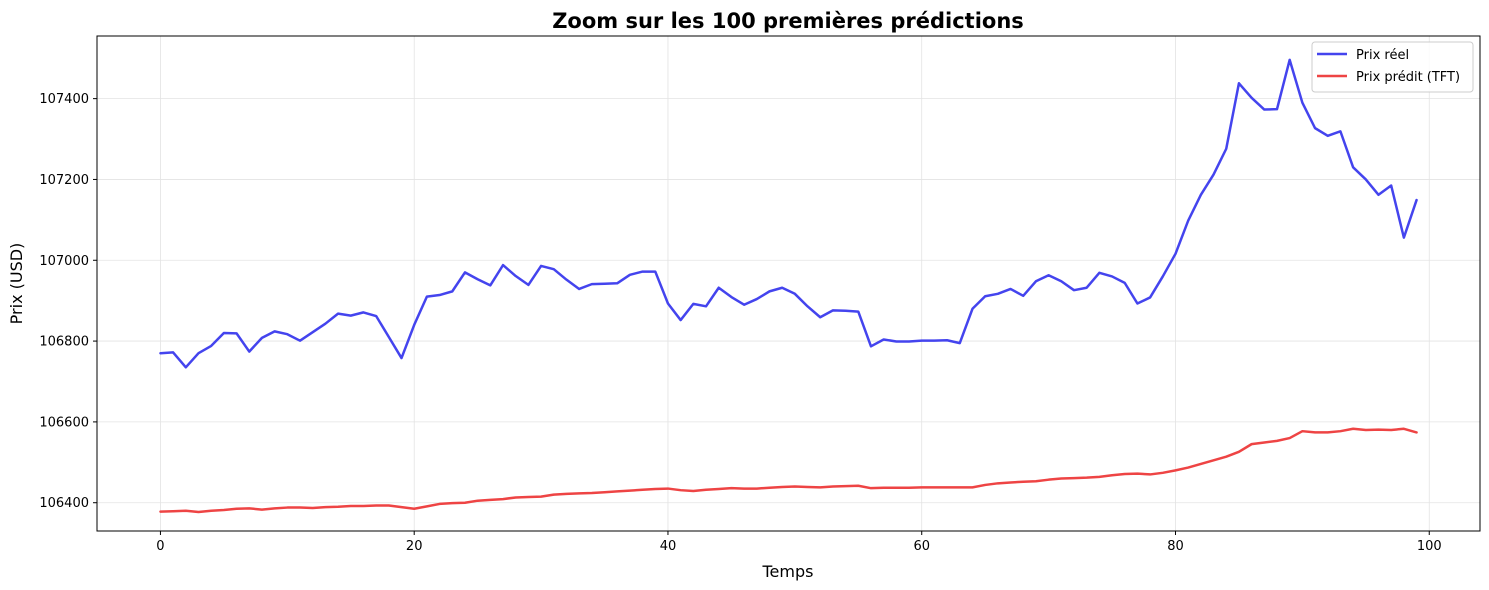  Describe the element at coordinates (64, 99) in the screenshot. I see `y-tick-label: 107400` at that location.